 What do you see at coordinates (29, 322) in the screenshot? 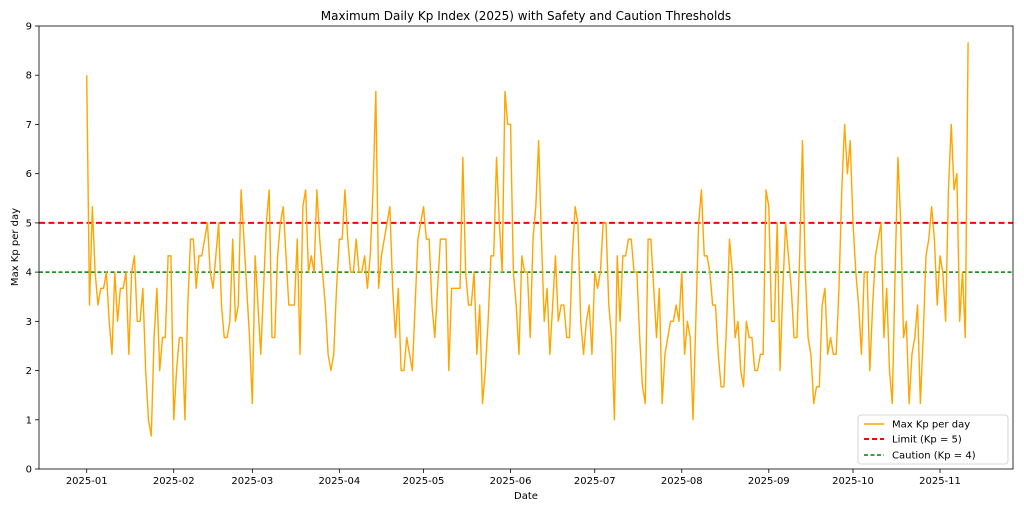
I see `y-tick-label: 3` at bounding box center [29, 322].